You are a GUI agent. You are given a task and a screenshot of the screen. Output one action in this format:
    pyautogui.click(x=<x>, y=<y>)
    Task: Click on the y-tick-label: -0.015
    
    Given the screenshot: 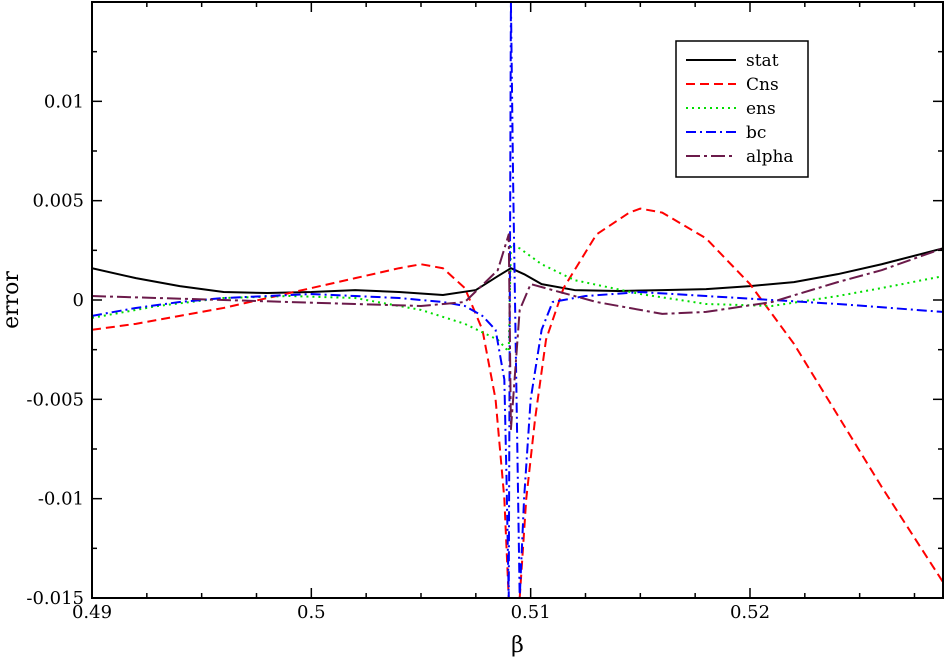 What is the action you would take?
    pyautogui.click(x=55, y=598)
    